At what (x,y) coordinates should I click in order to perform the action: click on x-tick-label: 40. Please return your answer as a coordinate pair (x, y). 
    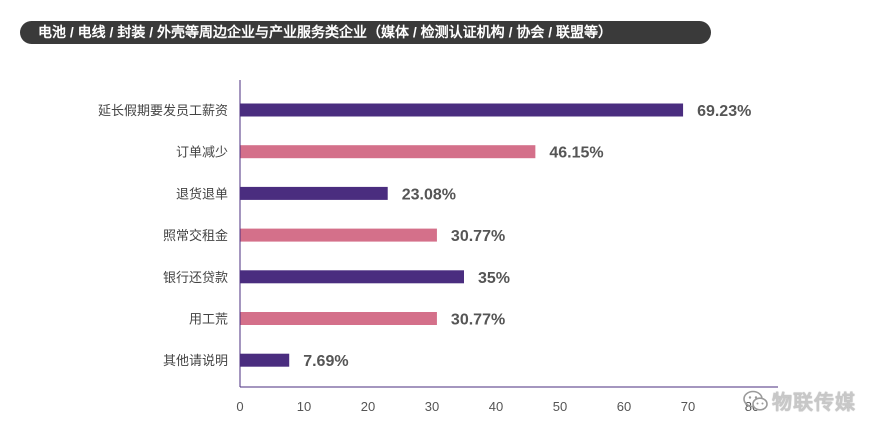
    Looking at the image, I should click on (496, 406).